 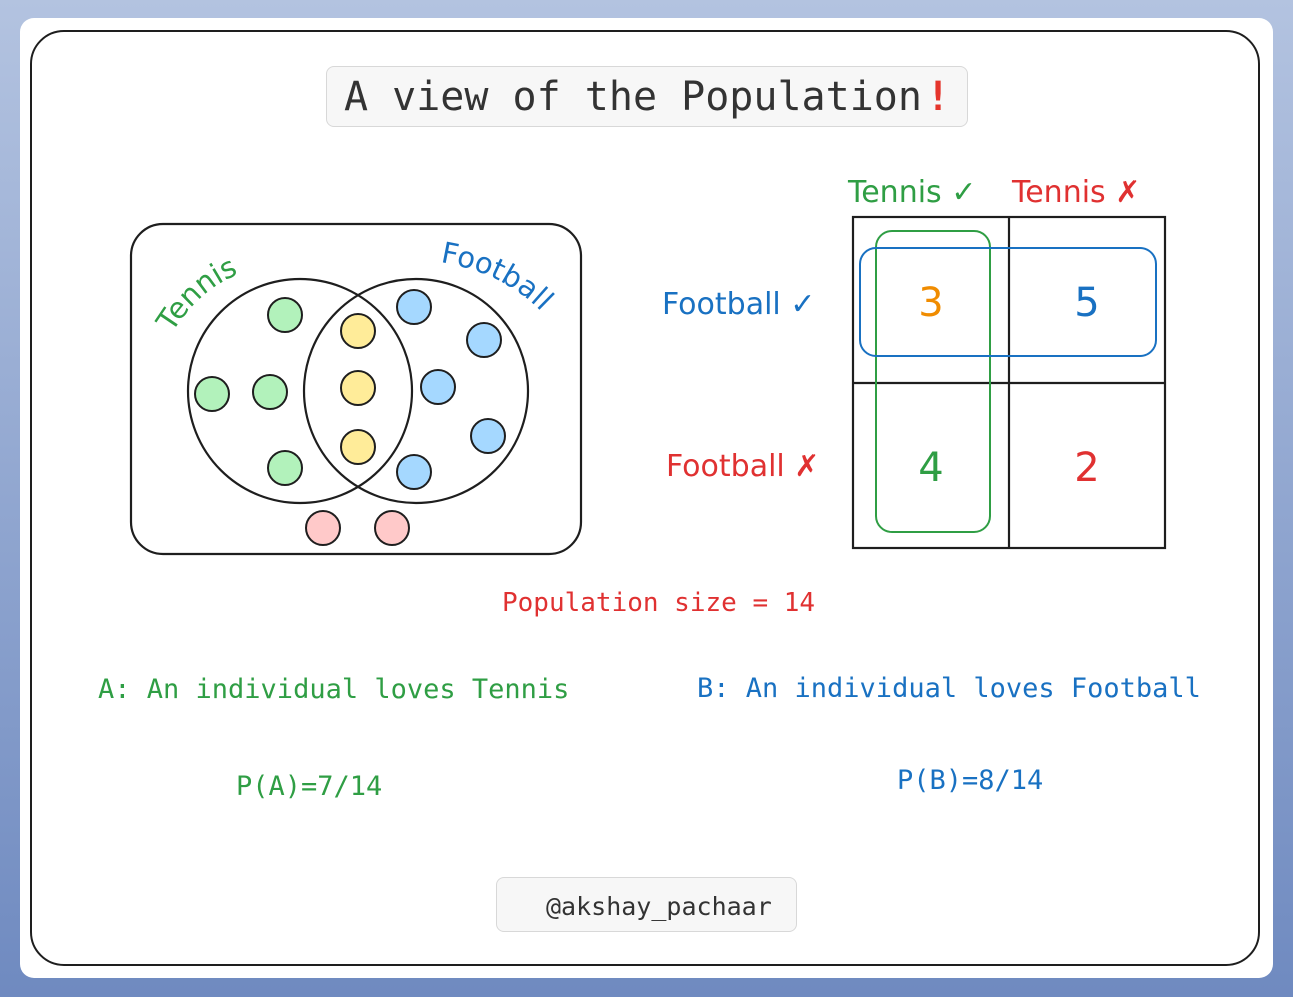 What do you see at coordinates (632, 96) in the screenshot?
I see `page-title: A view of the Population` at bounding box center [632, 96].